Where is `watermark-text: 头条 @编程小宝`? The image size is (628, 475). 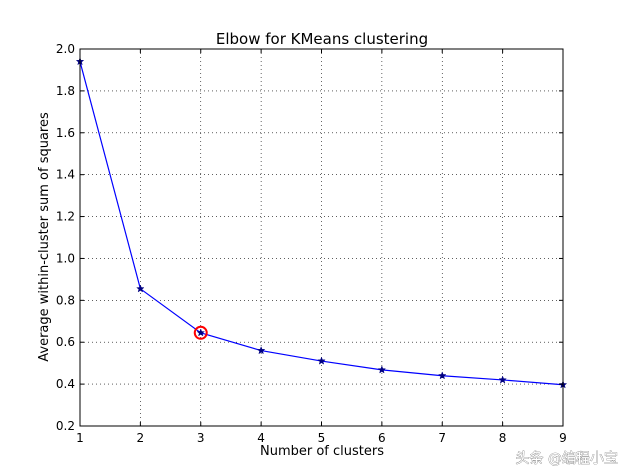
watermark-text: 头条 @编程小宝 is located at coordinates (567, 458).